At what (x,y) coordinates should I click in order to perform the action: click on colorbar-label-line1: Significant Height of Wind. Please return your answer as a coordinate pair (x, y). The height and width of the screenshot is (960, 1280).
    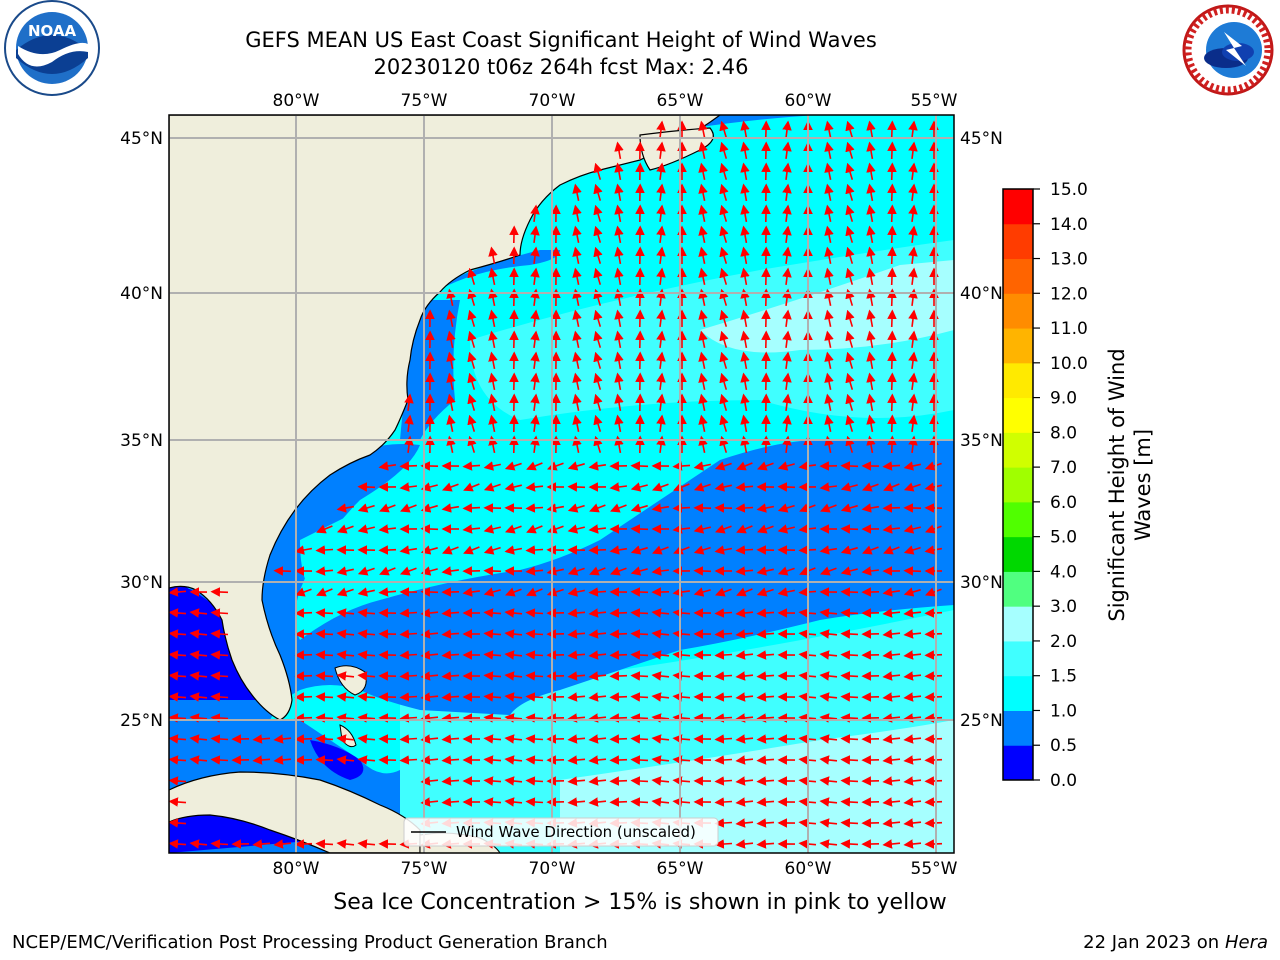
    Looking at the image, I should click on (1117, 484).